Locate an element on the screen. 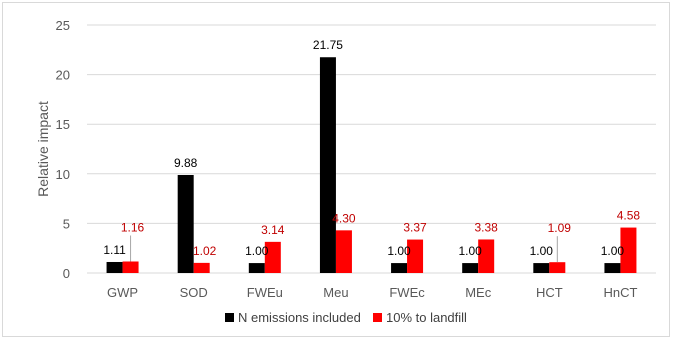  bar-landfill-fweu is located at coordinates (272, 257).